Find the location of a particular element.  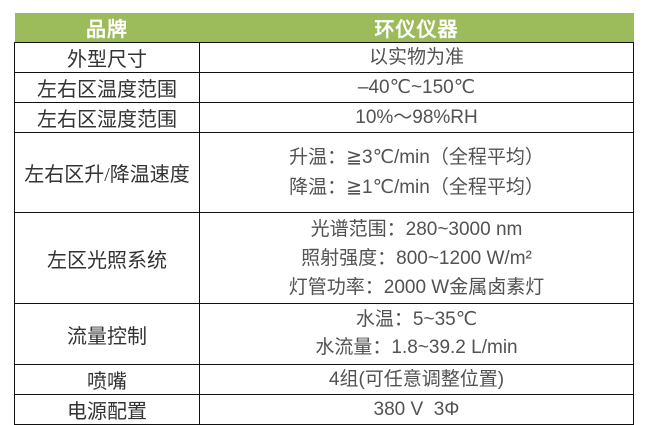

table-header-row: 品牌 环仪仪器 is located at coordinates (324, 28).